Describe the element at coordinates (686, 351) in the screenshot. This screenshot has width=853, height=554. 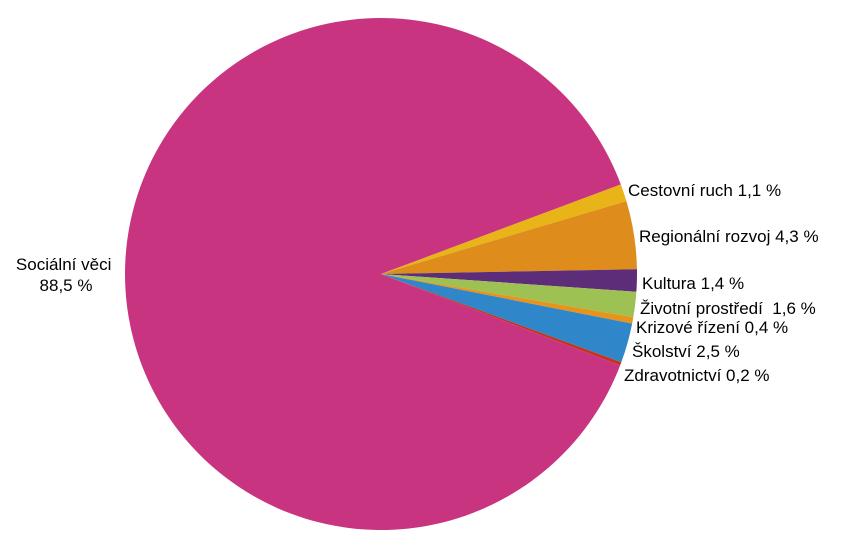
I see `label-skolstvi: Školství 2,5 %` at that location.